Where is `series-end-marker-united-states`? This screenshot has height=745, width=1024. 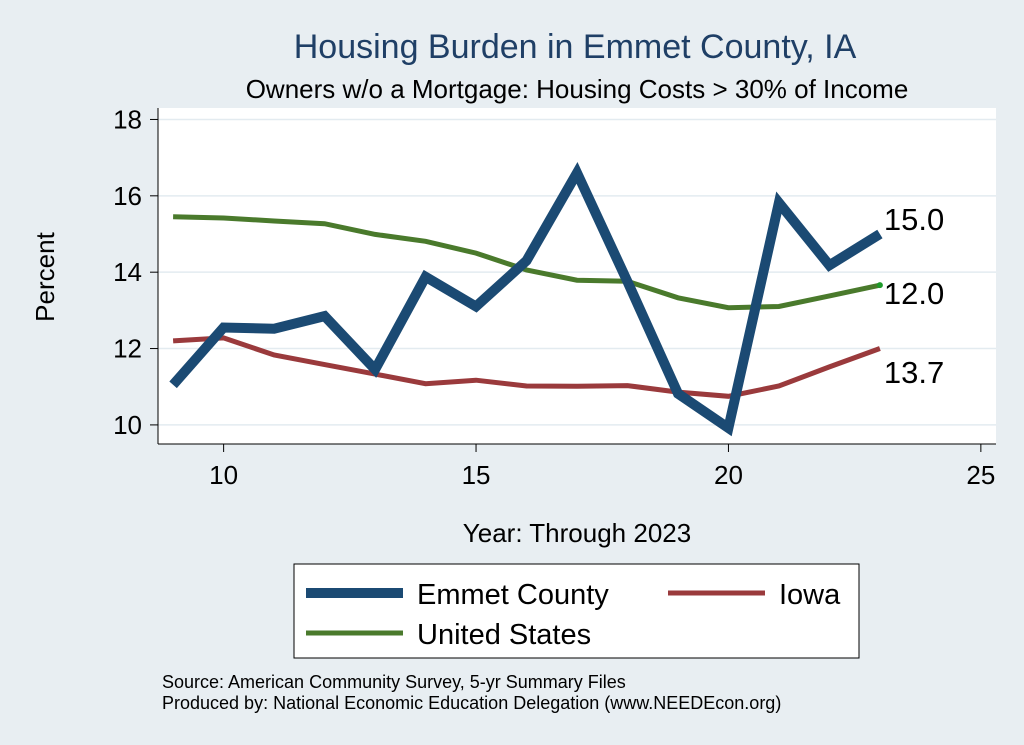 series-end-marker-united-states is located at coordinates (879, 285).